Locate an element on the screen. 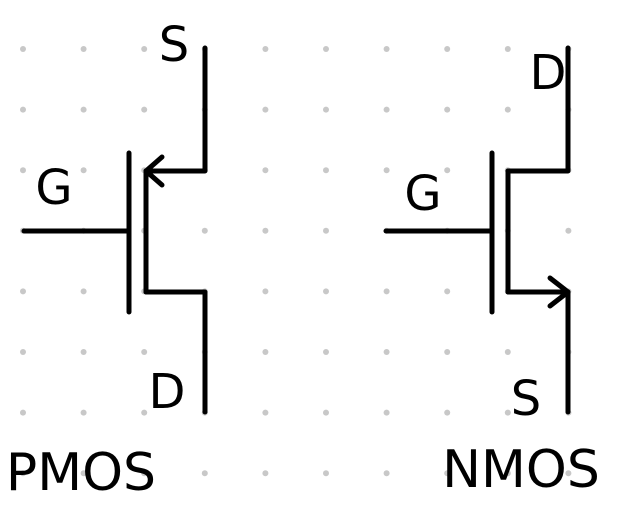 The height and width of the screenshot is (509, 622). pmos-source-label: S is located at coordinates (174, 45).